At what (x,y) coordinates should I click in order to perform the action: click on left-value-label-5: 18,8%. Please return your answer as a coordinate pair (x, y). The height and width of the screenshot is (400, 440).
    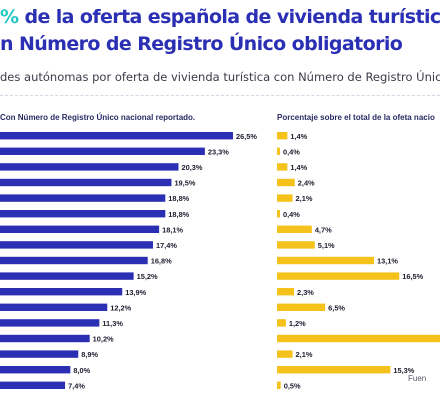
    Looking at the image, I should click on (178, 198).